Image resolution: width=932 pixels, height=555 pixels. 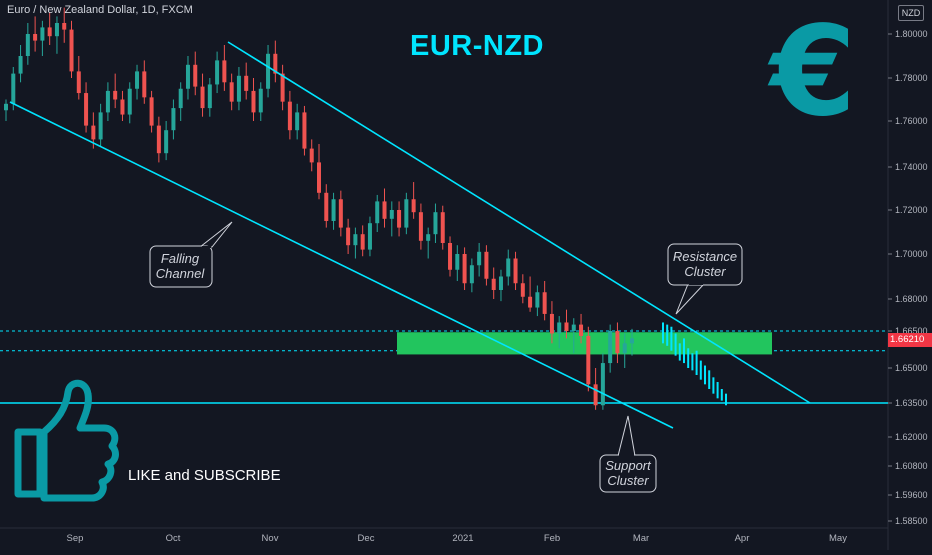 I want to click on y-tick-label: 1.63500, so click(x=911, y=403).